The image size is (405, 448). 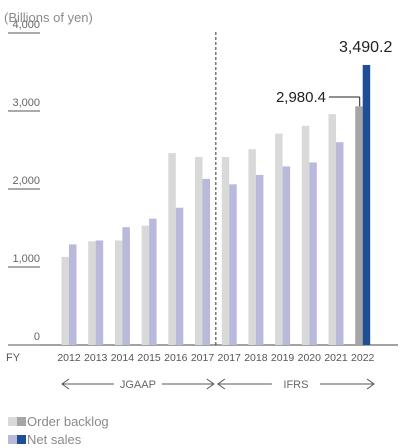 What do you see at coordinates (12, 421) in the screenshot?
I see `legend-swatch-backlog-light` at bounding box center [12, 421].